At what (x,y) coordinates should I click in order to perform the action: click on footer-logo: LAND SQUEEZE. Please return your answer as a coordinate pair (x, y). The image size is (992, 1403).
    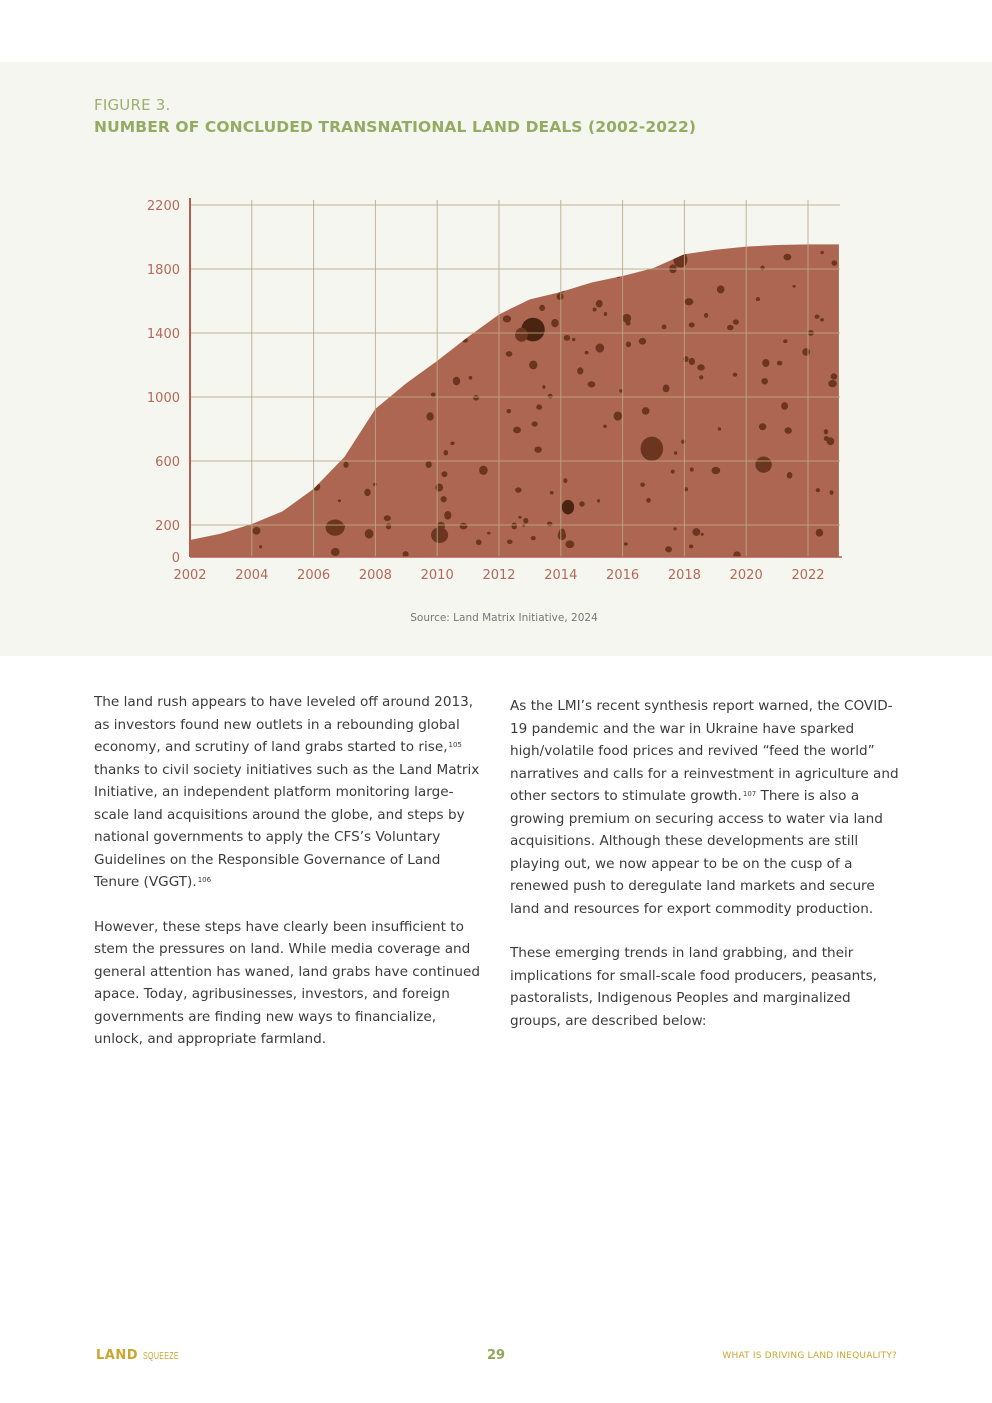
    Looking at the image, I should click on (145, 1355).